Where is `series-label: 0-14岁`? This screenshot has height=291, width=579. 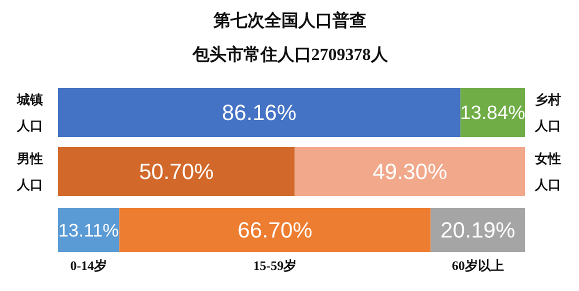 series-label: 0-14岁 is located at coordinates (89, 265).